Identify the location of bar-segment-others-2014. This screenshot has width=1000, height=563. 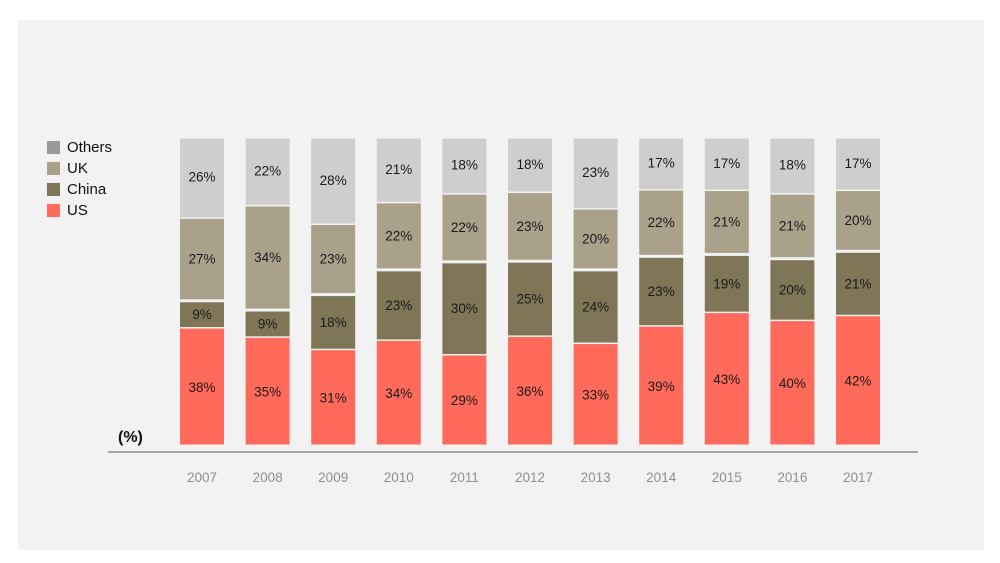
(661, 164).